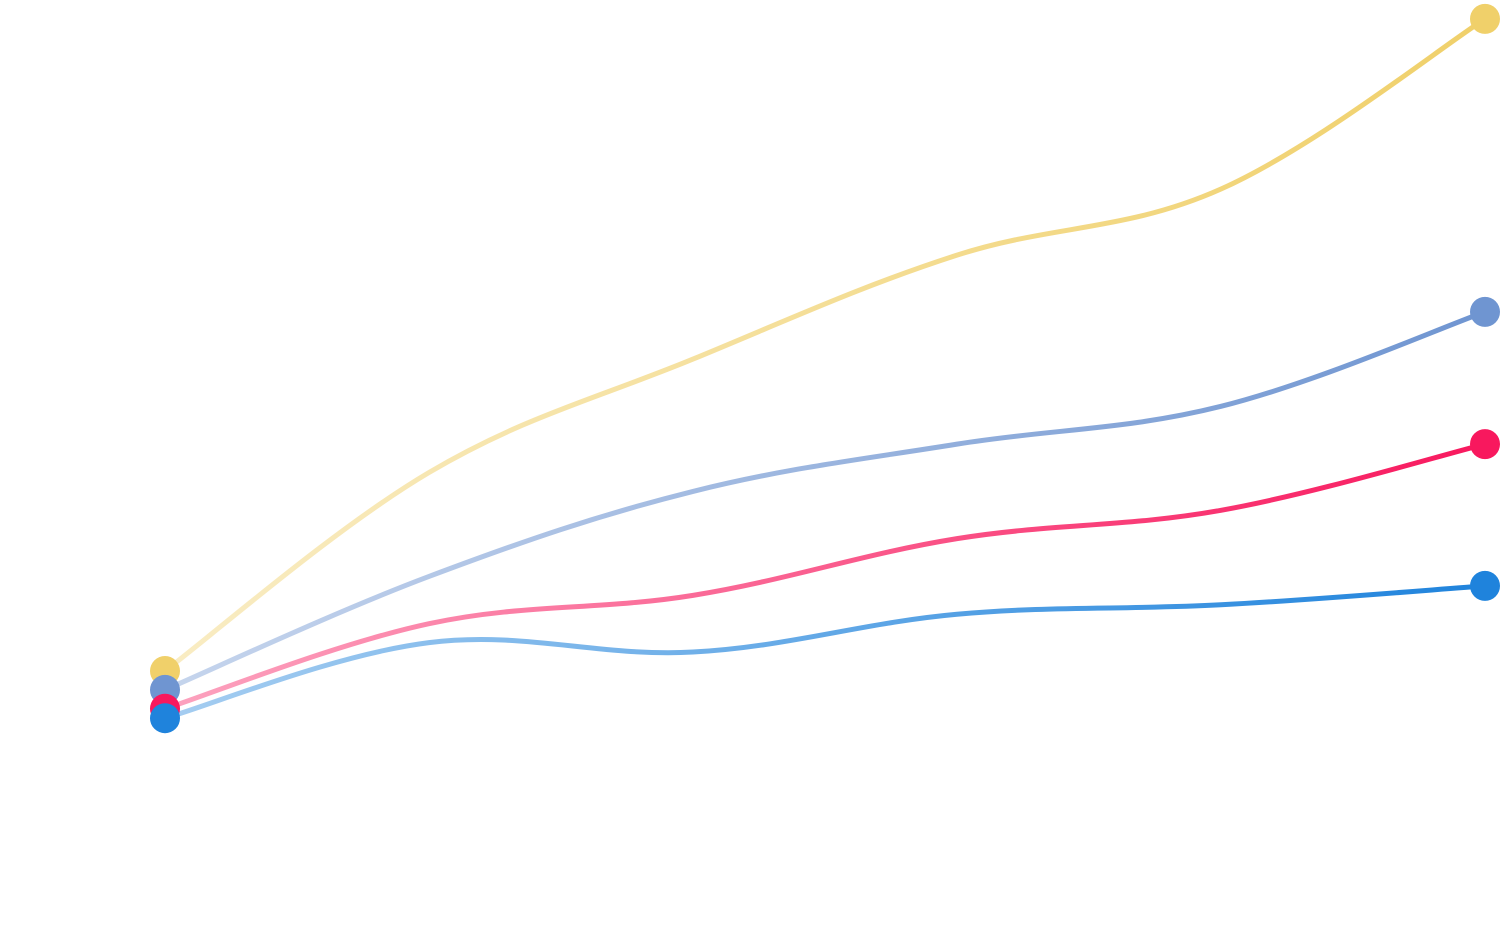  I want to click on series-4-start-point, so click(165, 718).